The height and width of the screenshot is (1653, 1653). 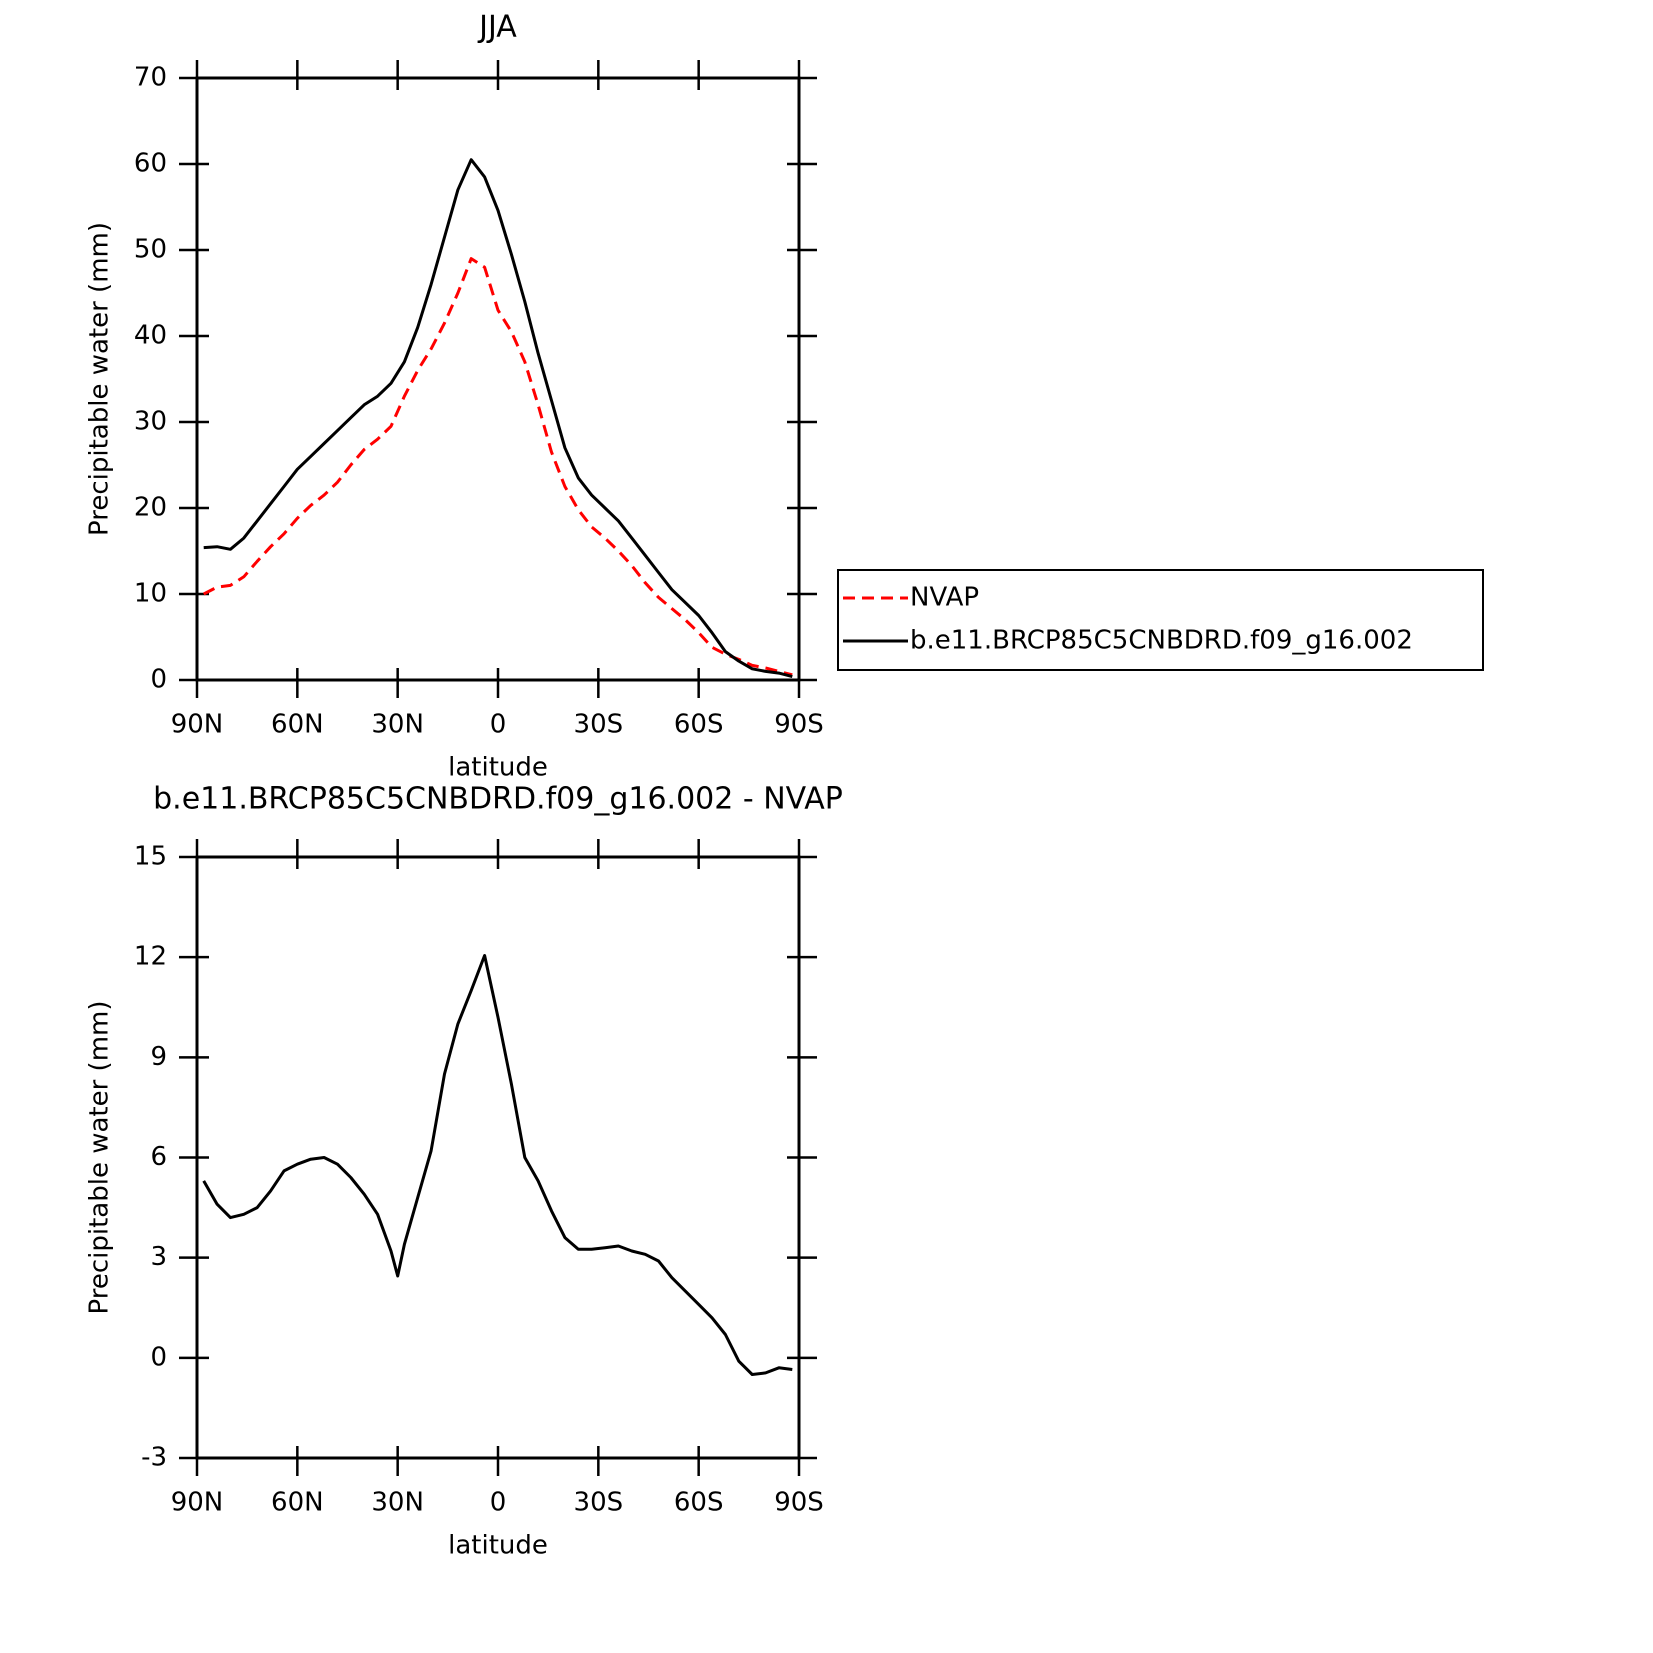 What do you see at coordinates (150, 78) in the screenshot?
I see `y-tick-label: 70` at bounding box center [150, 78].